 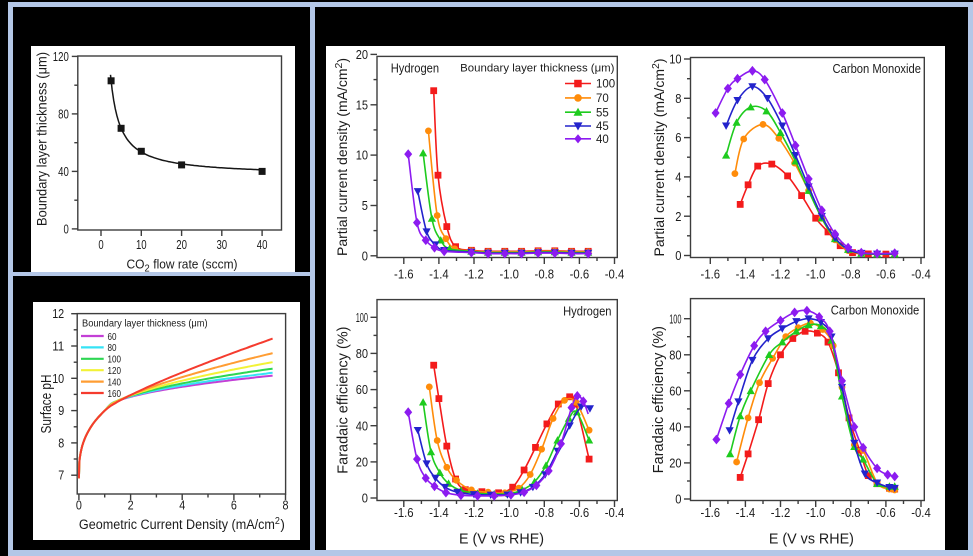 I want to click on svg-text: 55, so click(x=602, y=113).